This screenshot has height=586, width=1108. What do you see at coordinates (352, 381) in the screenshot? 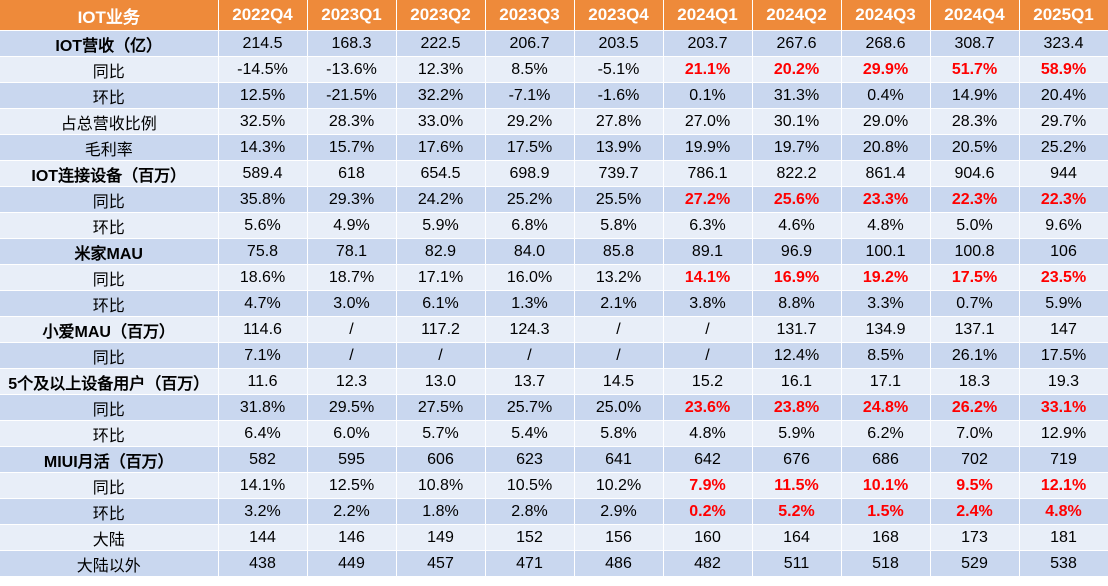
I see `table-cell: 12.3` at bounding box center [352, 381].